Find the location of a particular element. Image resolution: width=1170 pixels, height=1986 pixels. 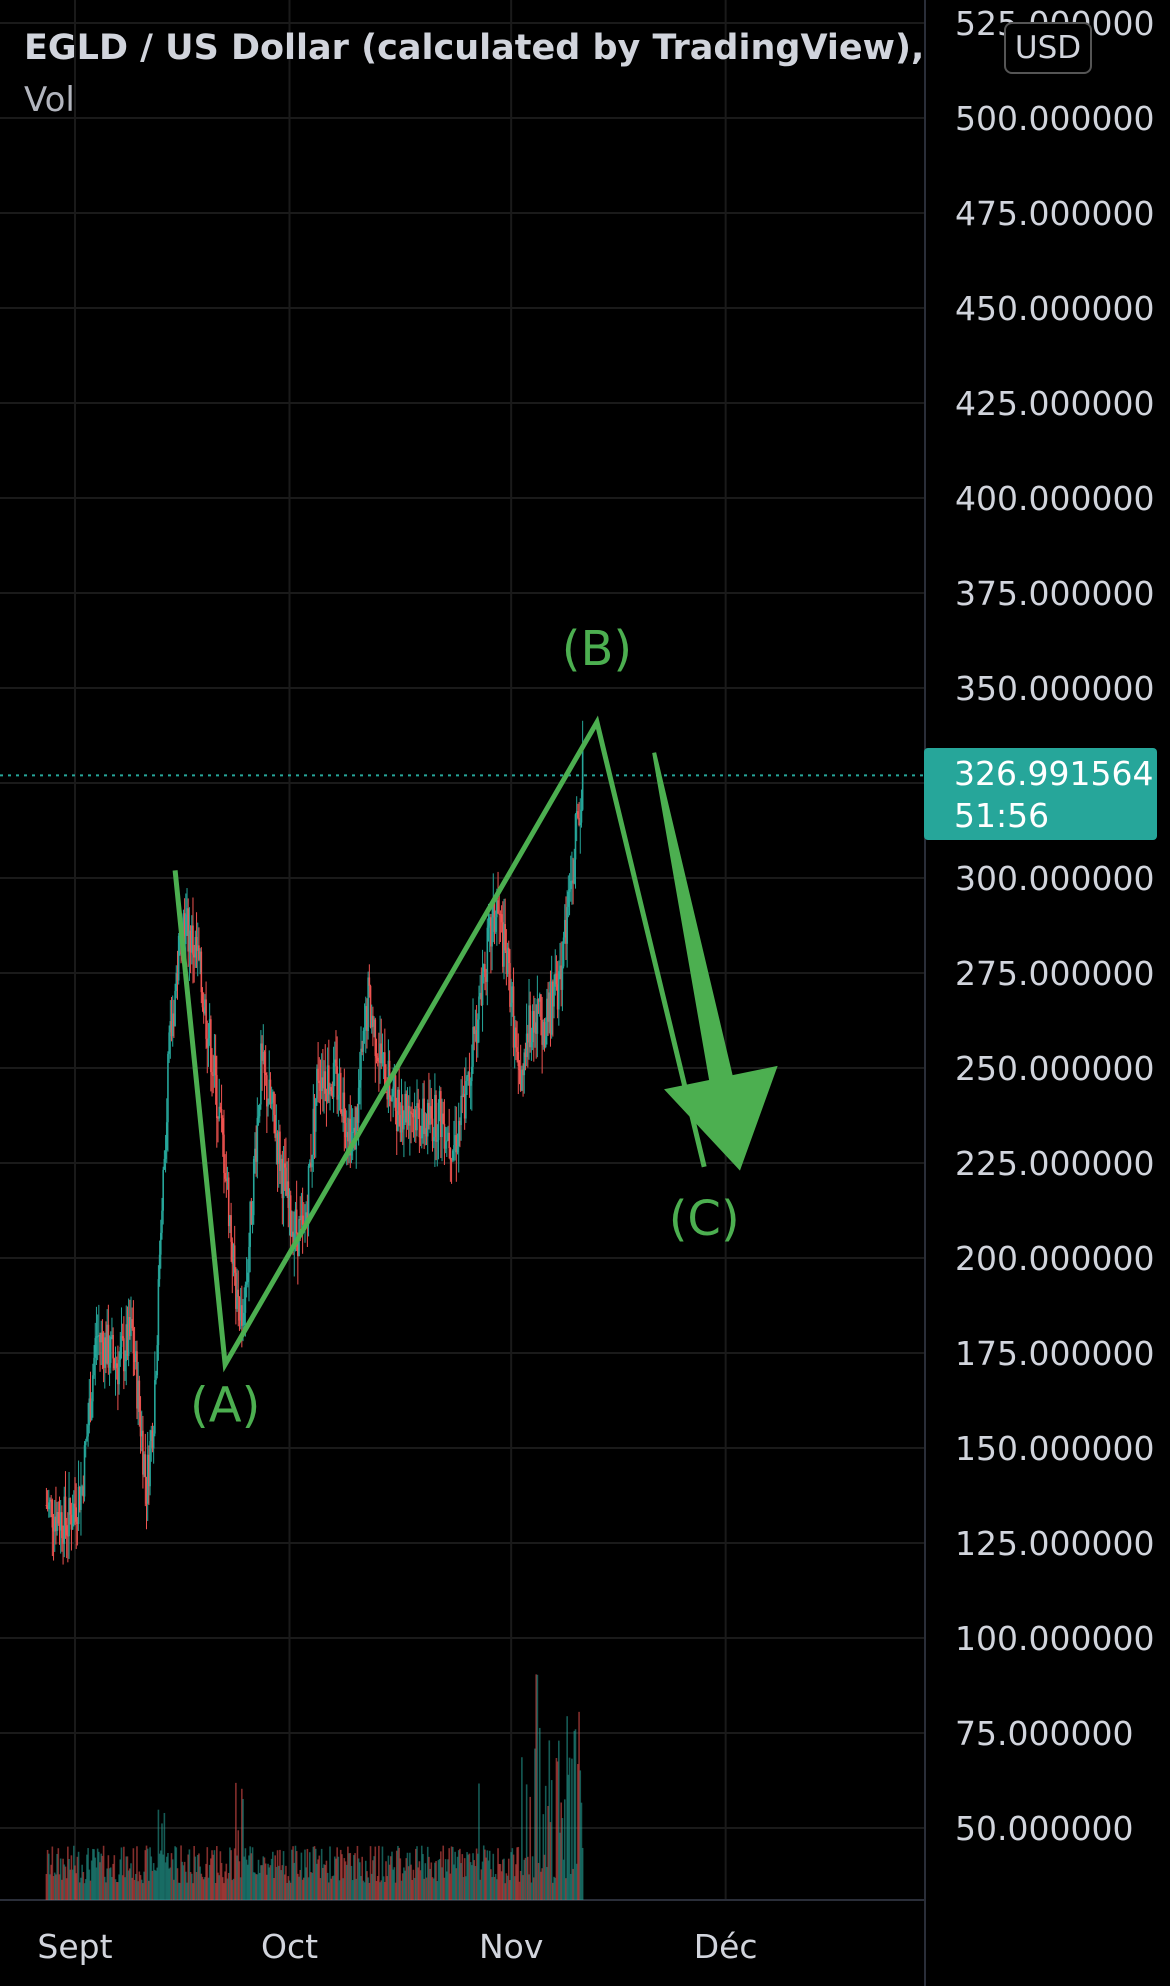

last-price-tag: 326.991564 51:56 is located at coordinates (1040, 794).